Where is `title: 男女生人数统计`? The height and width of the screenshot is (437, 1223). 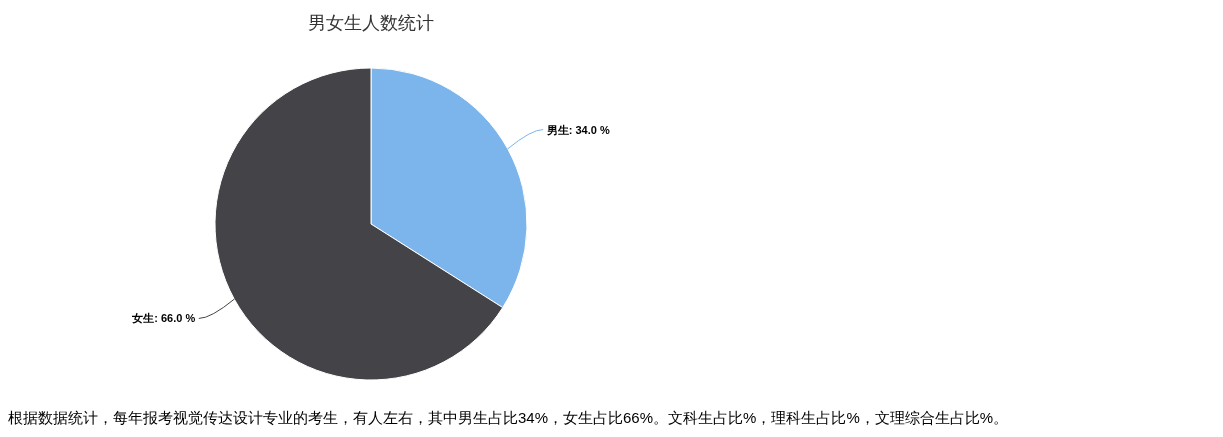
title: 男女生人数统计 is located at coordinates (371, 23).